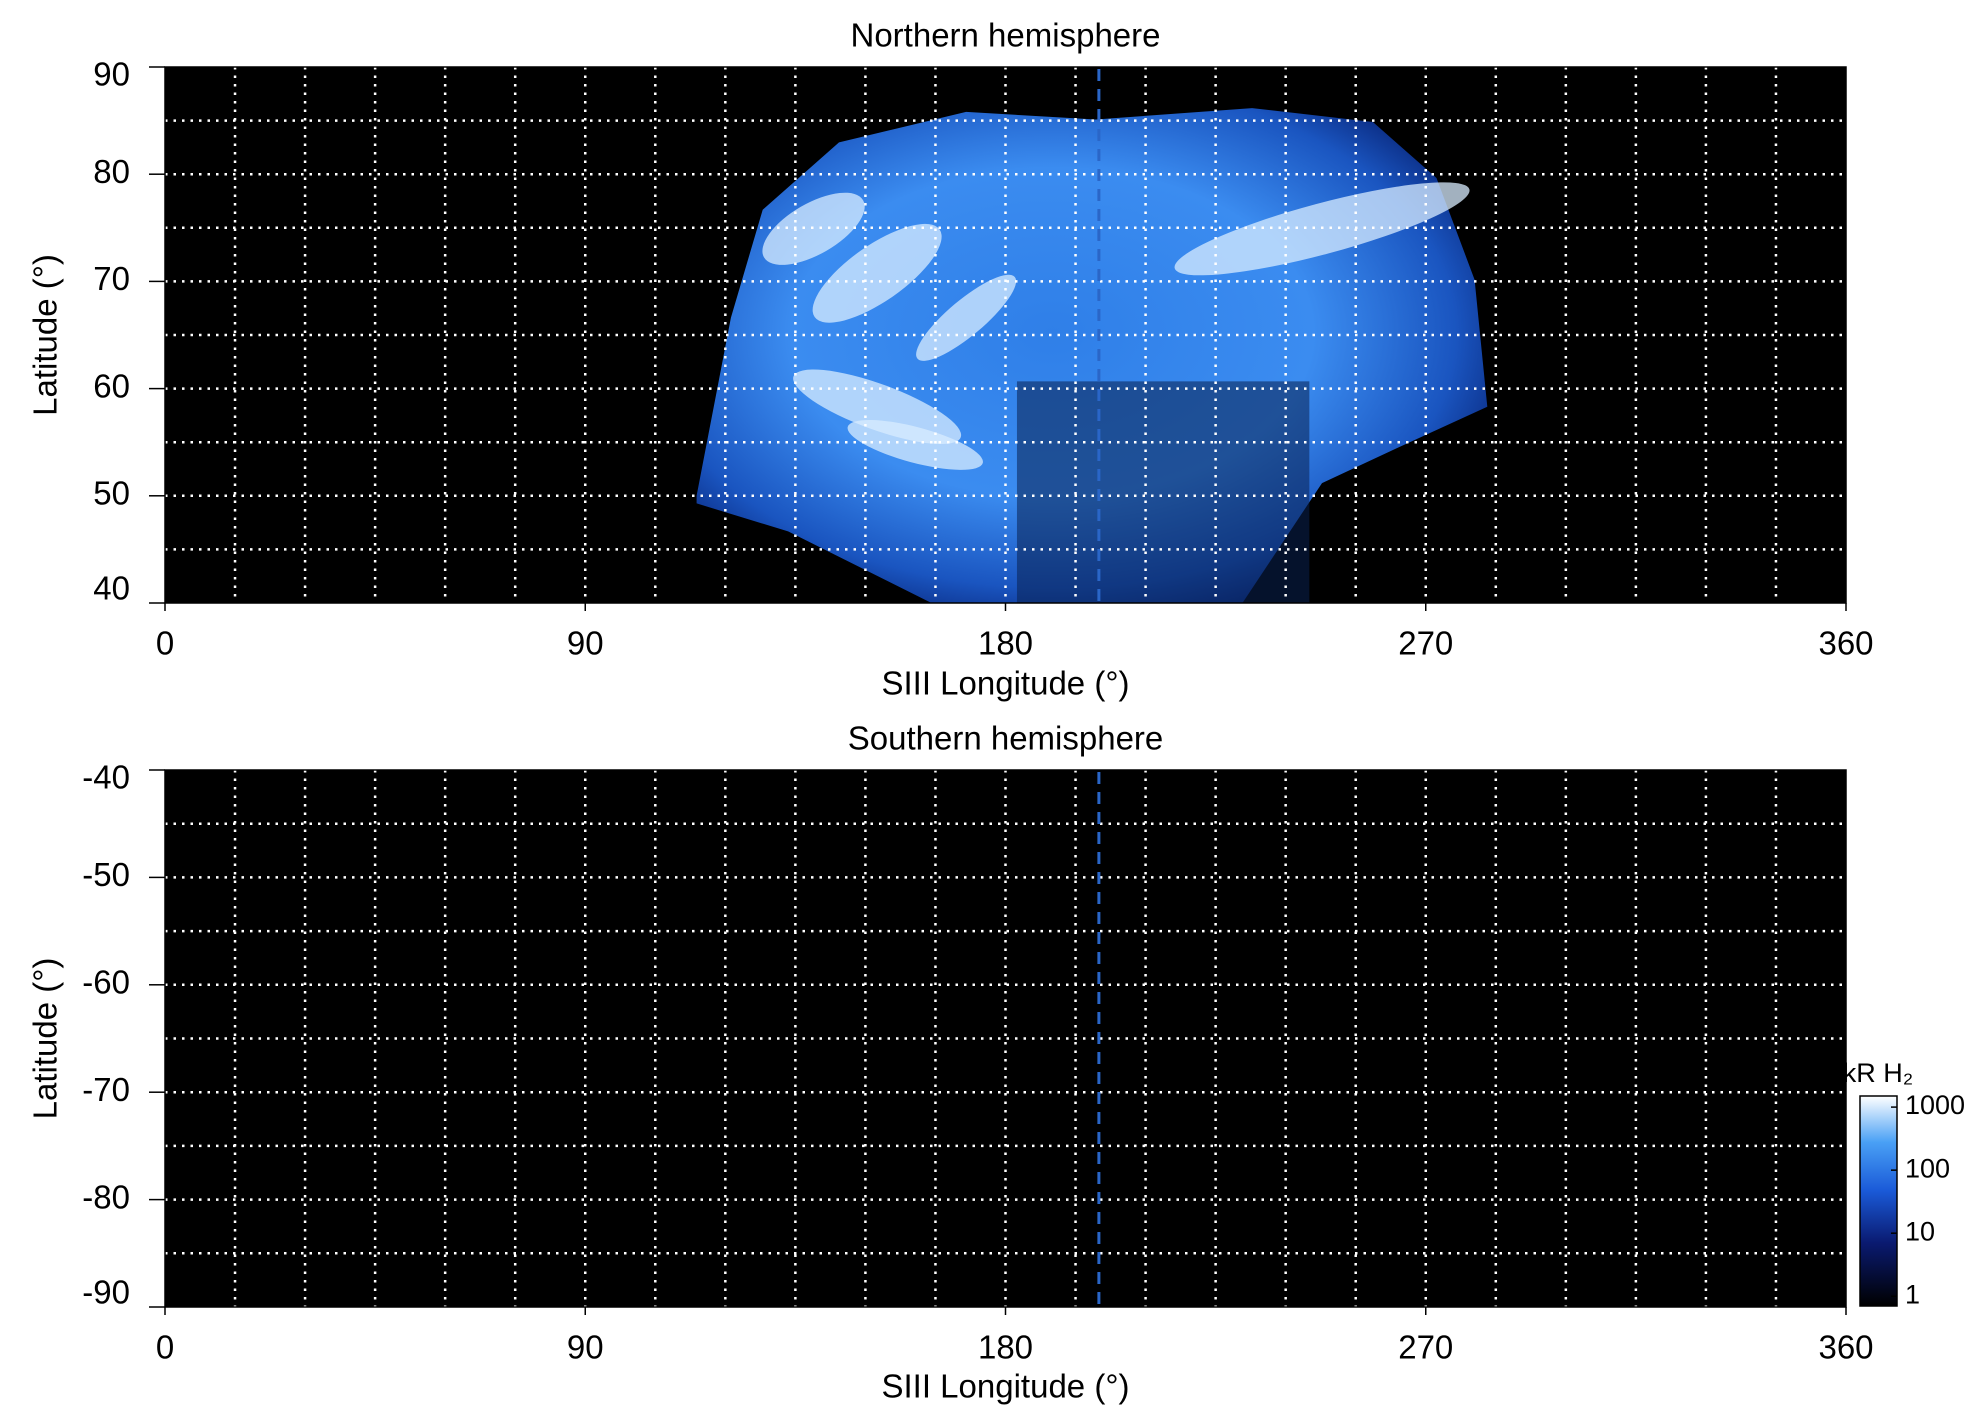 Image resolution: width=1983 pixels, height=1423 pixels. Describe the element at coordinates (106, 1196) in the screenshot. I see `y-tick-label: -80` at that location.